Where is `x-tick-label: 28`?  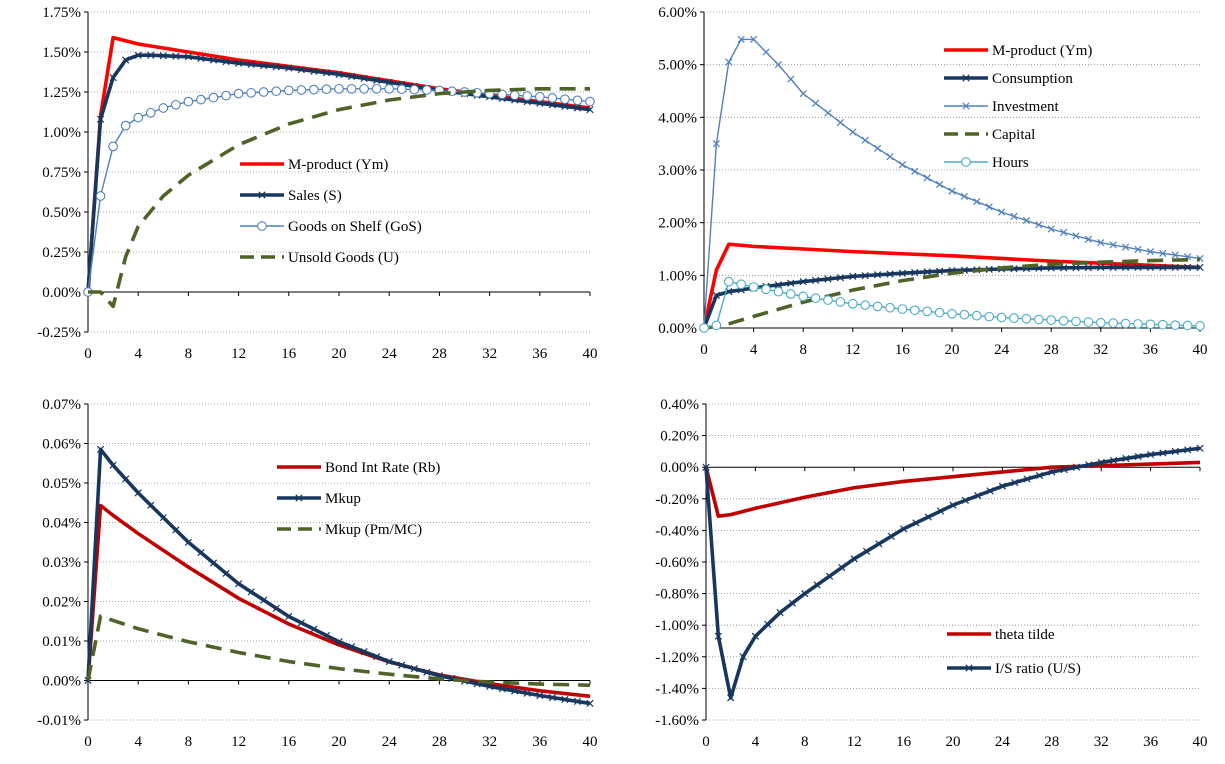 x-tick-label: 28 is located at coordinates (439, 354).